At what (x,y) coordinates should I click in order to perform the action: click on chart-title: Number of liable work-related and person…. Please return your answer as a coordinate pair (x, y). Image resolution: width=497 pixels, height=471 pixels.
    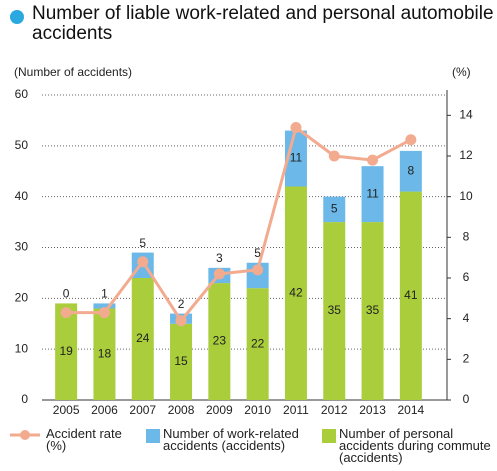
    Looking at the image, I should click on (263, 23).